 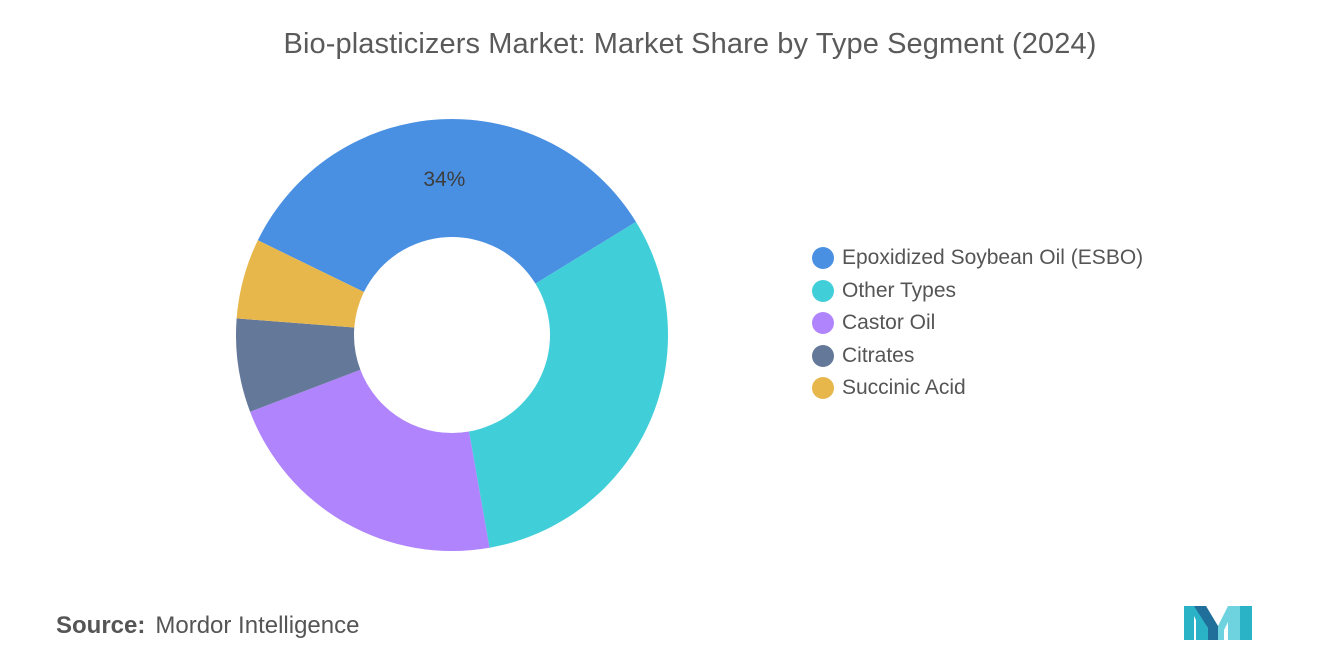 What do you see at coordinates (568, 384) in the screenshot?
I see `slice-other-types` at bounding box center [568, 384].